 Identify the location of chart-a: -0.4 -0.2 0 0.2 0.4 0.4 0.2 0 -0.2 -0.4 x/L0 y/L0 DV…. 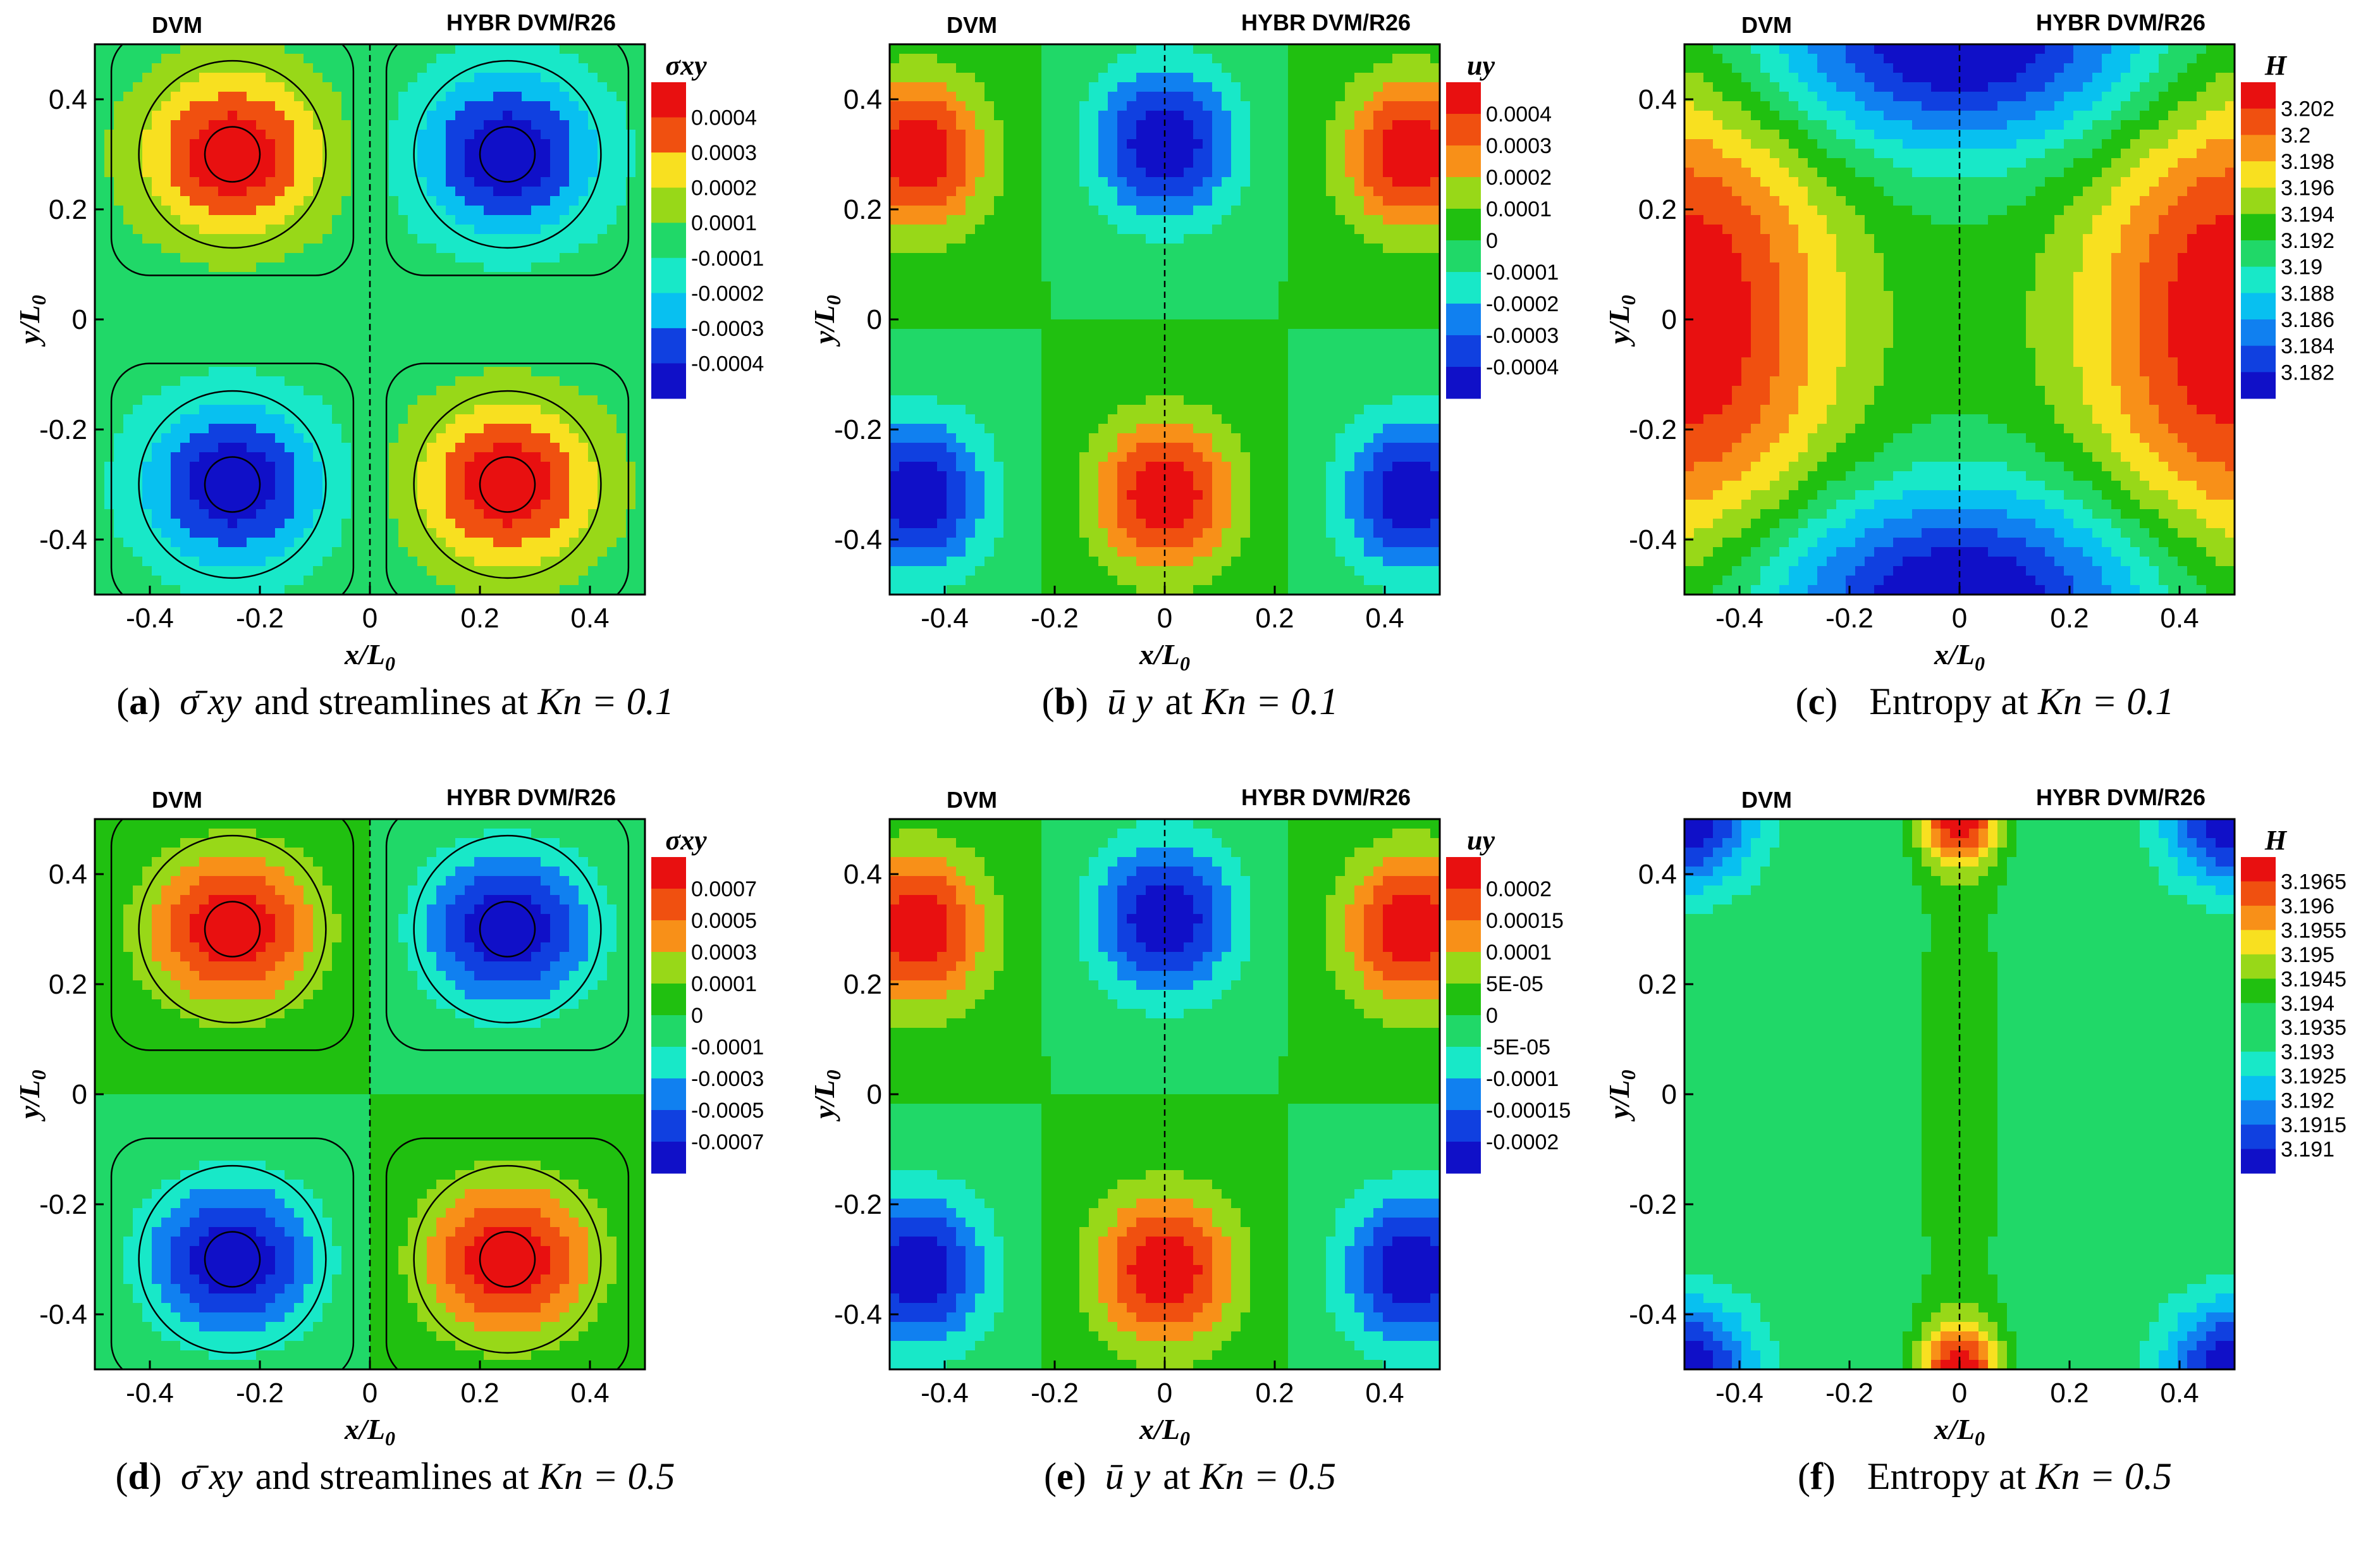
(388, 342).